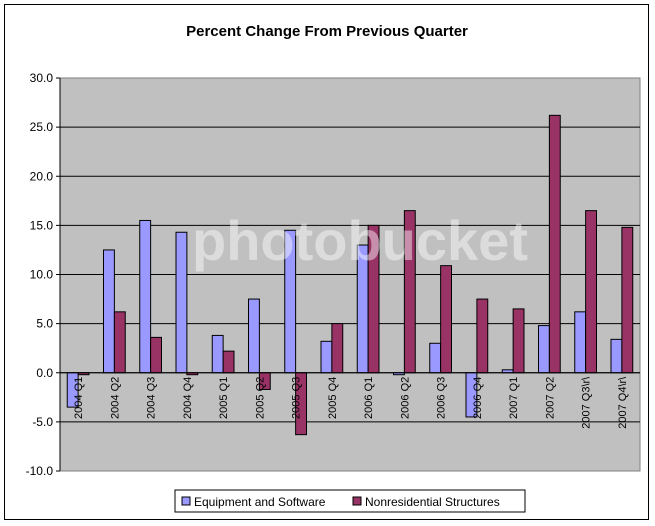  I want to click on category-label: 2006 Q1, so click(369, 398).